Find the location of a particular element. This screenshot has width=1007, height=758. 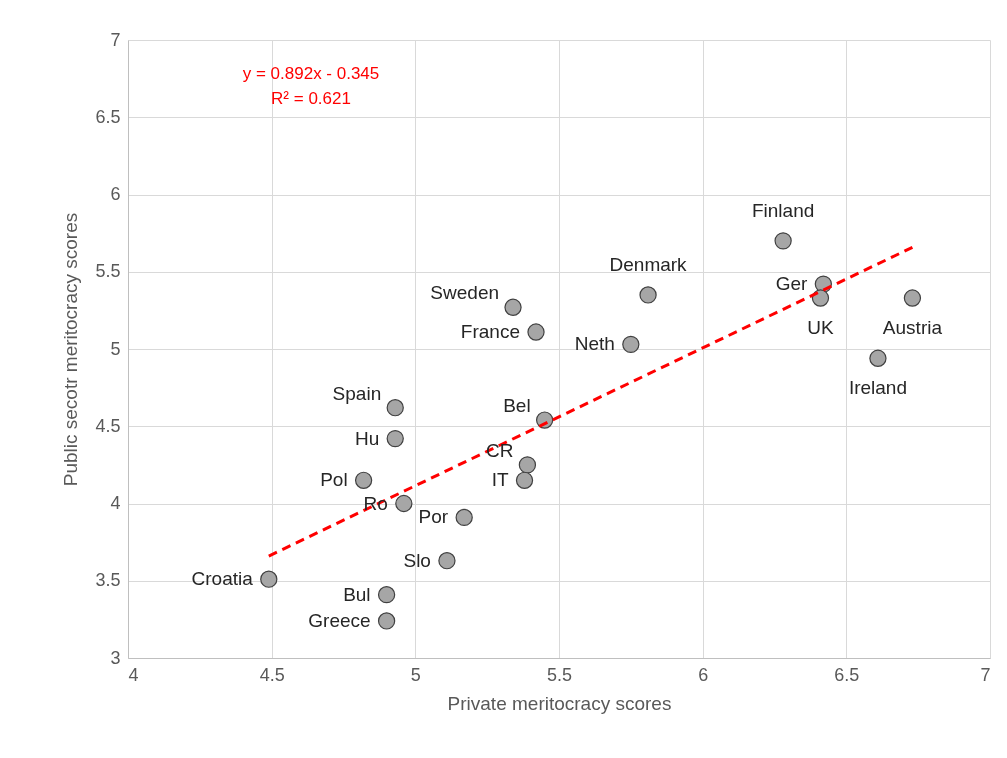

y-tick-label: 3 is located at coordinates (115, 657).